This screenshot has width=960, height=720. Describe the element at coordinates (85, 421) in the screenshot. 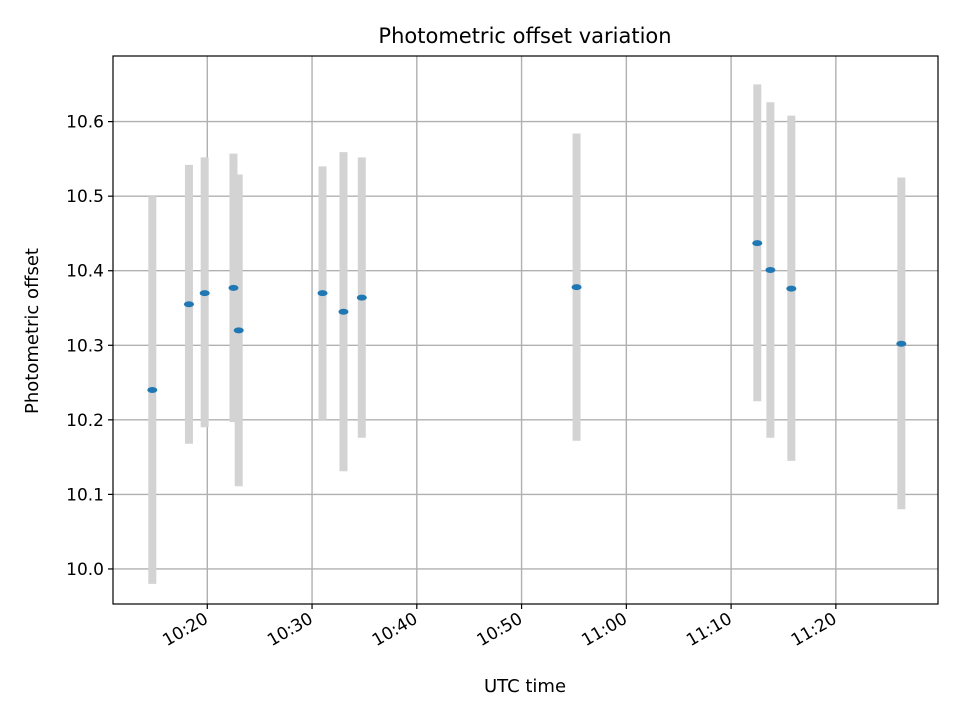

I see `y-tick-label: 10.2` at that location.